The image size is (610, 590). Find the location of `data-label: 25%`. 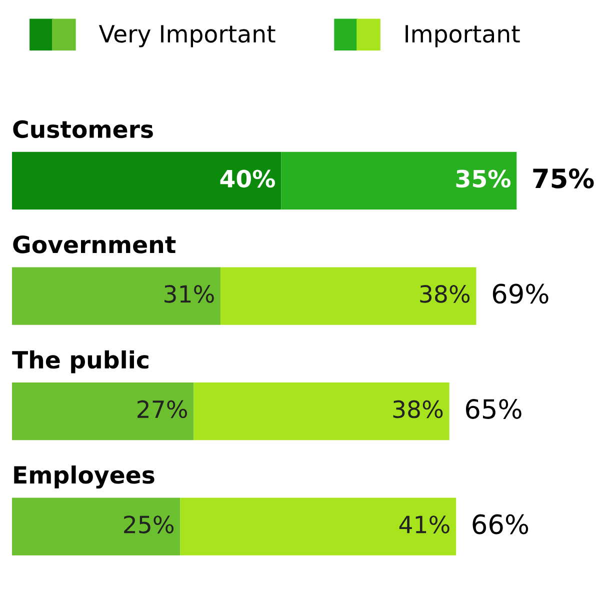

data-label: 25% is located at coordinates (149, 525).